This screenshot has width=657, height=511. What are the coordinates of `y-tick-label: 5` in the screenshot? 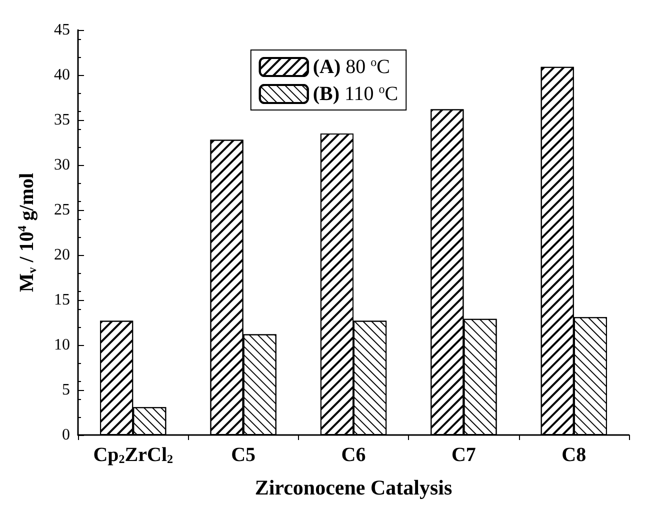 It's located at (66, 390).